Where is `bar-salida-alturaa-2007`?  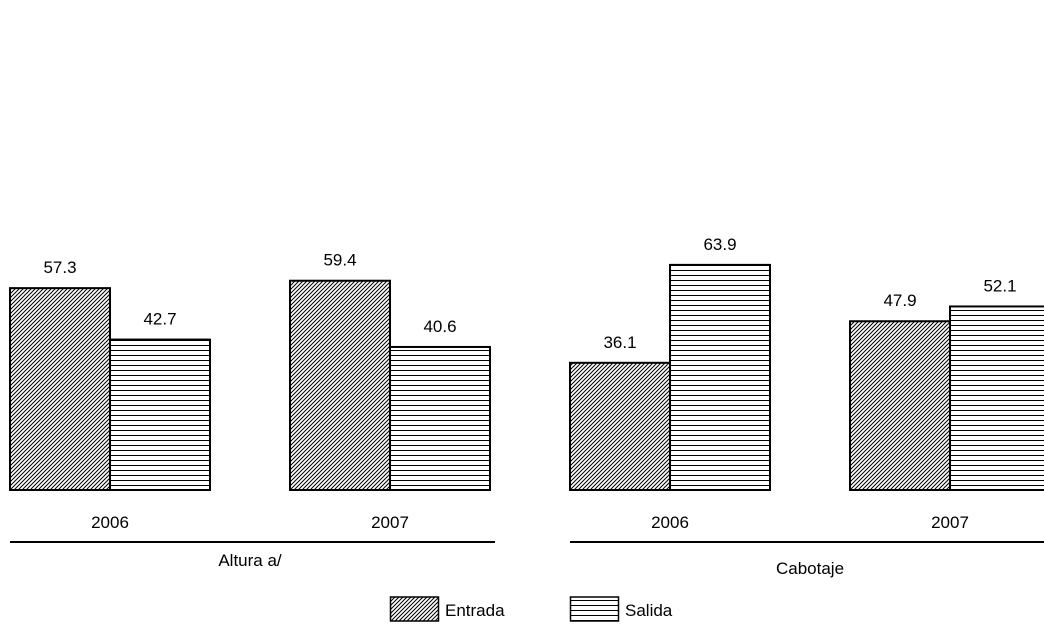 bar-salida-alturaa-2007 is located at coordinates (440, 418).